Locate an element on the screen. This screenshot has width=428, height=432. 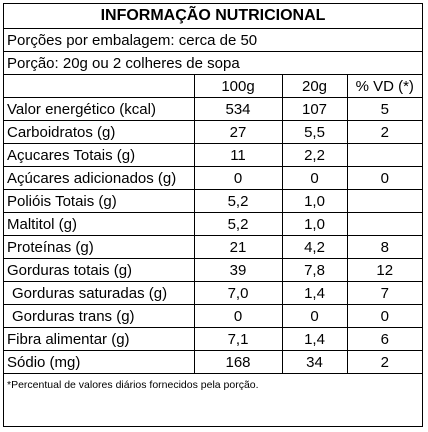
nutrient-row: Açúcares adicionados (g) 0 0 0 is located at coordinates (213, 178).